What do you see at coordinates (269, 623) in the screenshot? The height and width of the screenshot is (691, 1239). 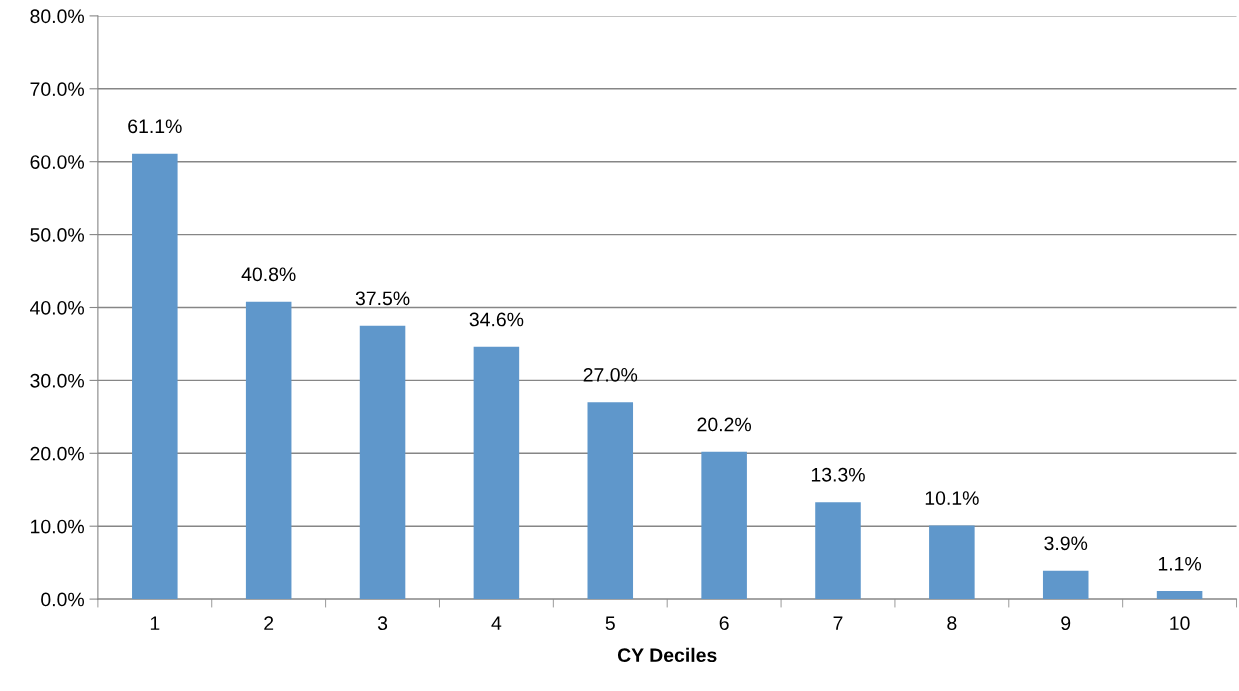 I see `x-tick-label: 2` at bounding box center [269, 623].